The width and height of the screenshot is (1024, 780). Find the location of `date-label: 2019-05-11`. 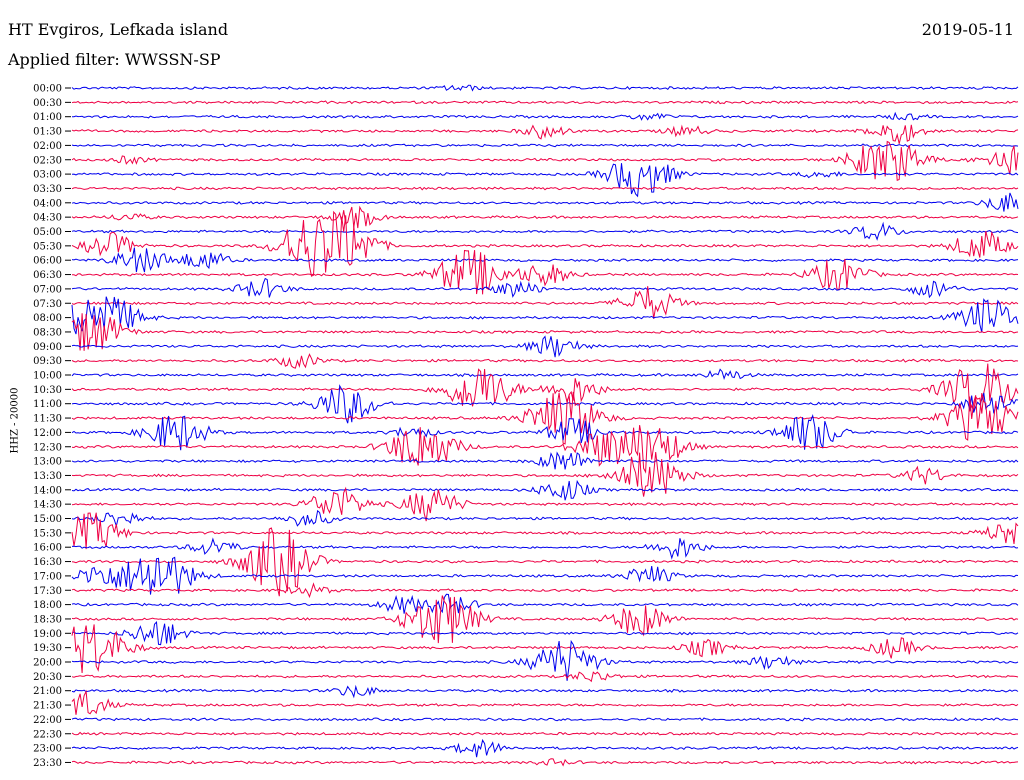

date-label: 2019-05-11 is located at coordinates (967, 29).